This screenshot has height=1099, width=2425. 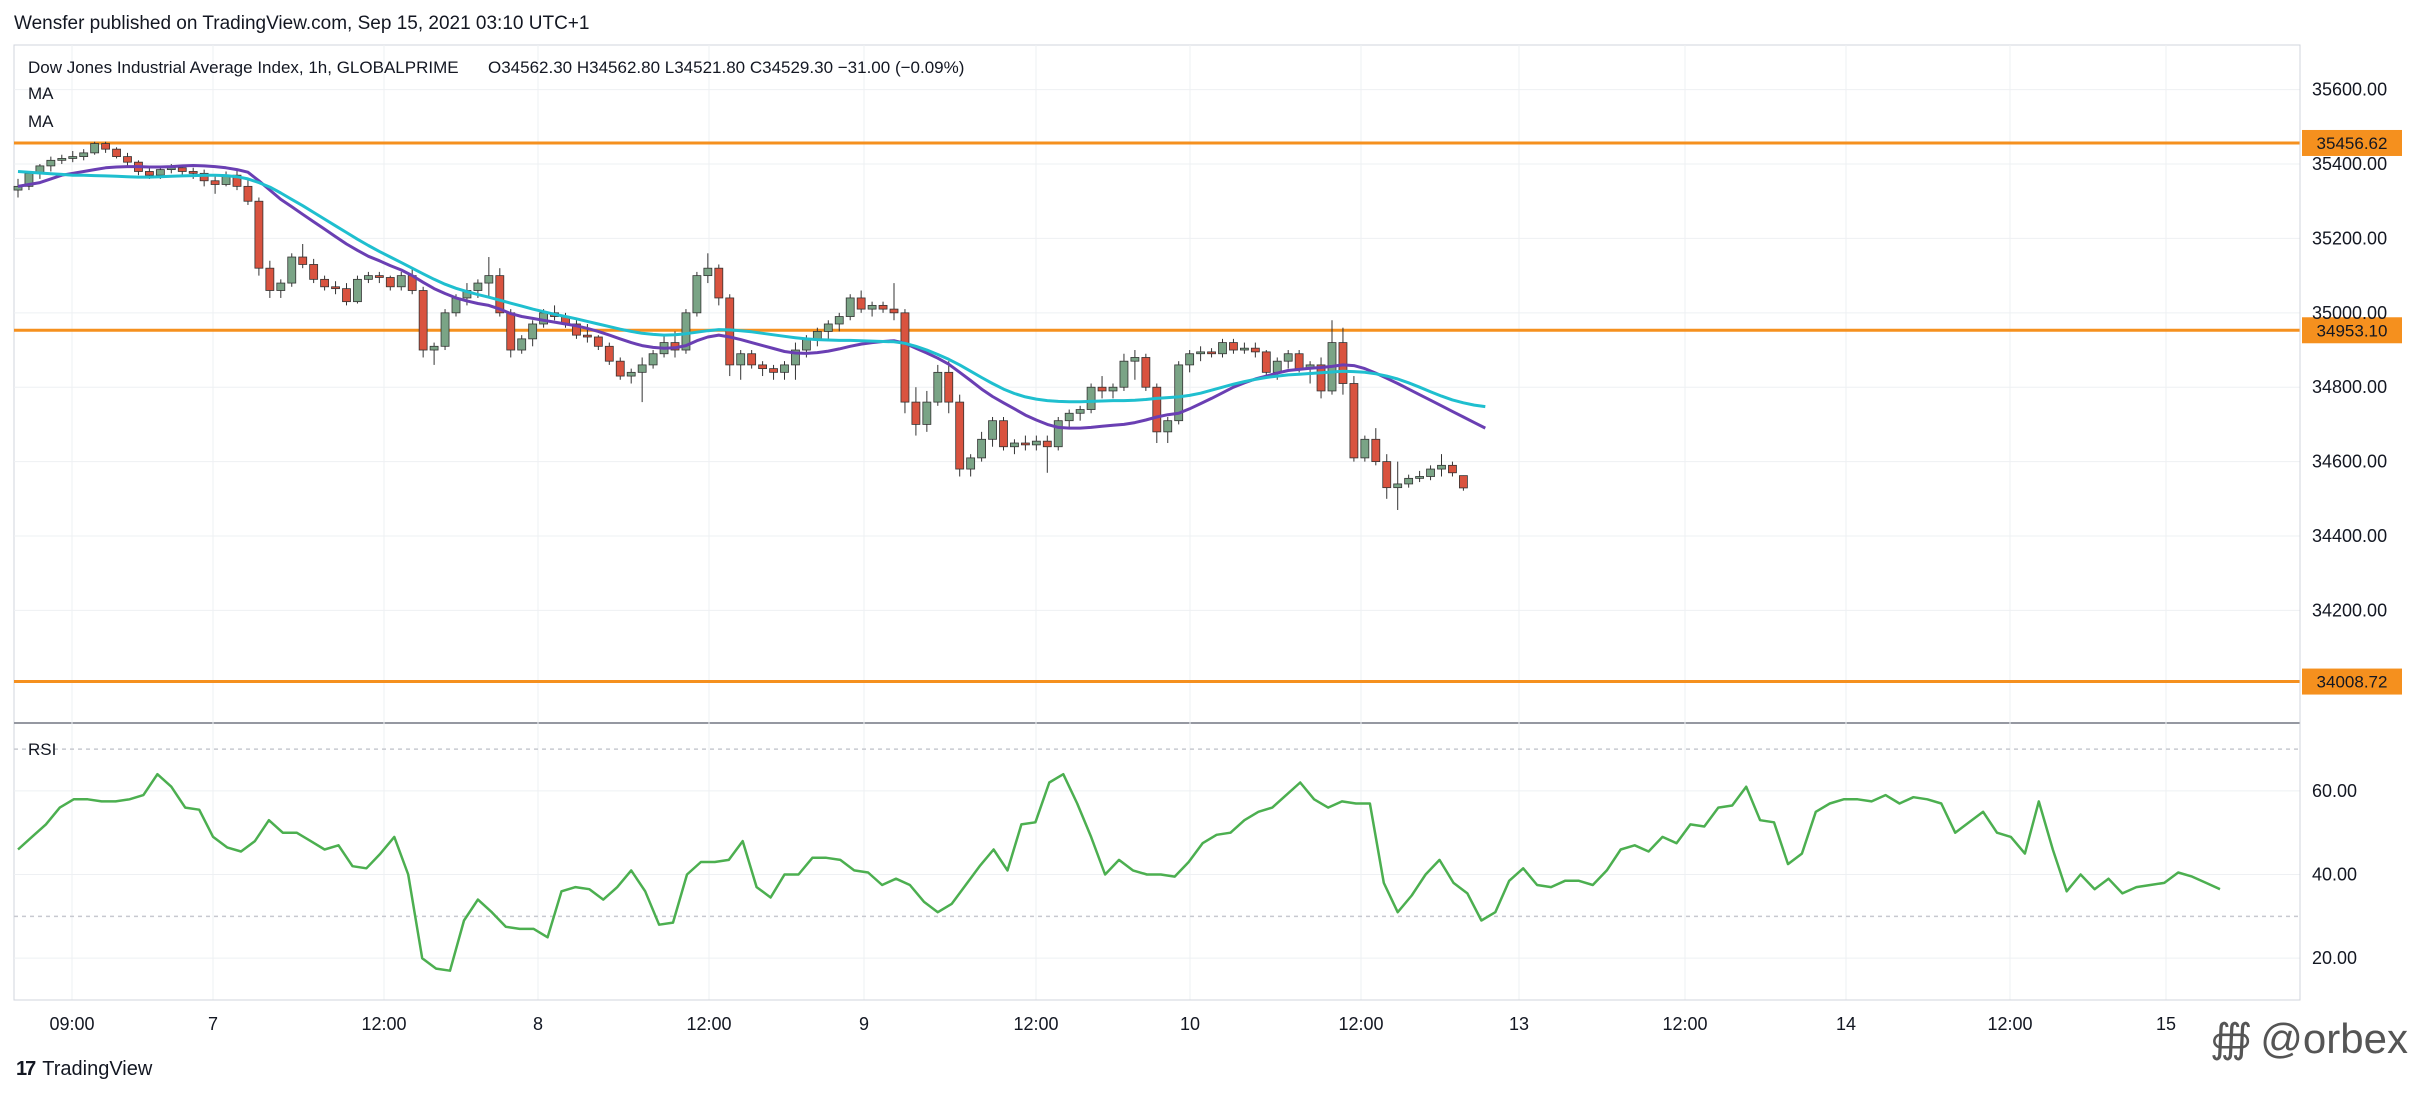 What do you see at coordinates (41, 121) in the screenshot?
I see `legend-ma-2: MA` at bounding box center [41, 121].